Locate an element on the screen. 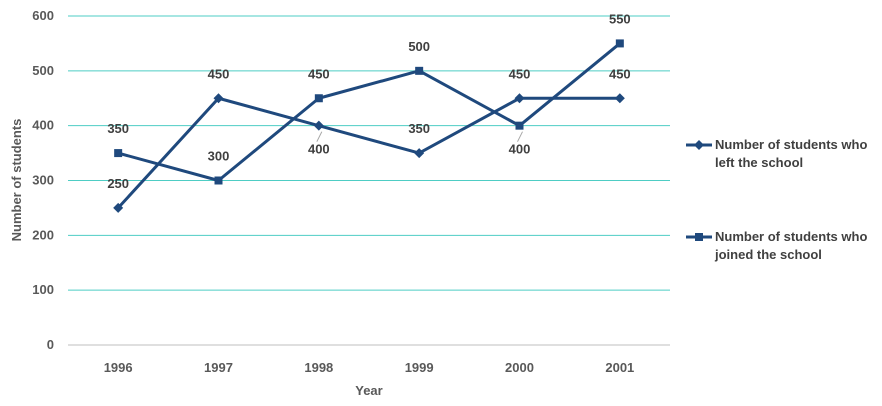 This screenshot has width=882, height=406. legend-marker-diamond is located at coordinates (699, 145).